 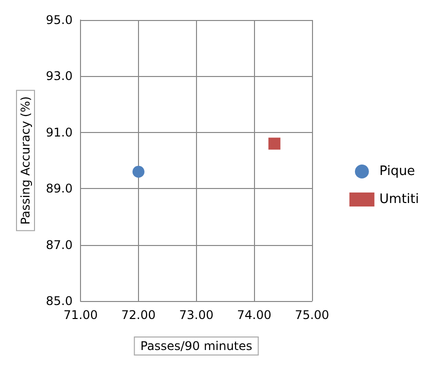 What do you see at coordinates (397, 171) in the screenshot?
I see `legend-label: Pique` at bounding box center [397, 171].